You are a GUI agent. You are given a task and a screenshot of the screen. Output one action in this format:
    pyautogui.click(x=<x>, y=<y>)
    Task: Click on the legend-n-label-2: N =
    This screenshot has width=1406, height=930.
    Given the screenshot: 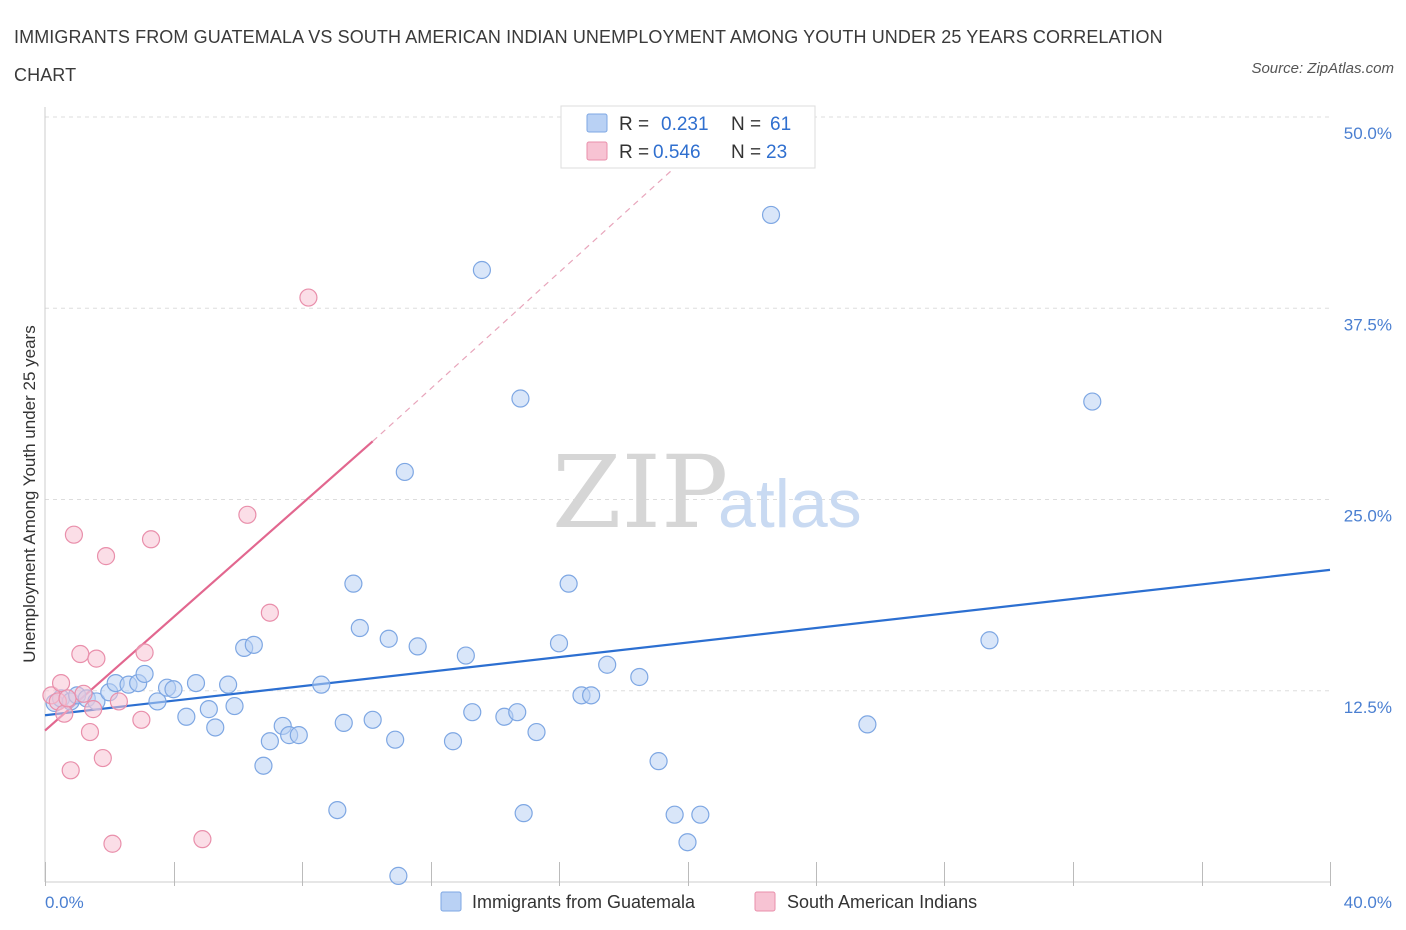 What is the action you would take?
    pyautogui.click(x=746, y=152)
    